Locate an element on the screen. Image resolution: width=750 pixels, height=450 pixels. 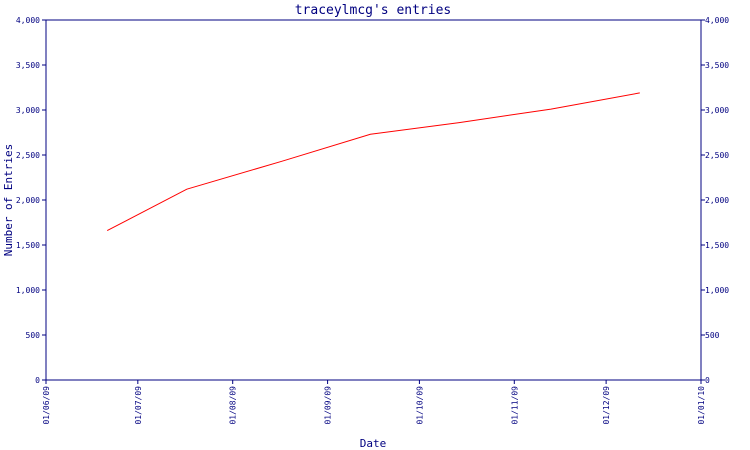
y-tick-label-right: 1,000 is located at coordinates (717, 290).